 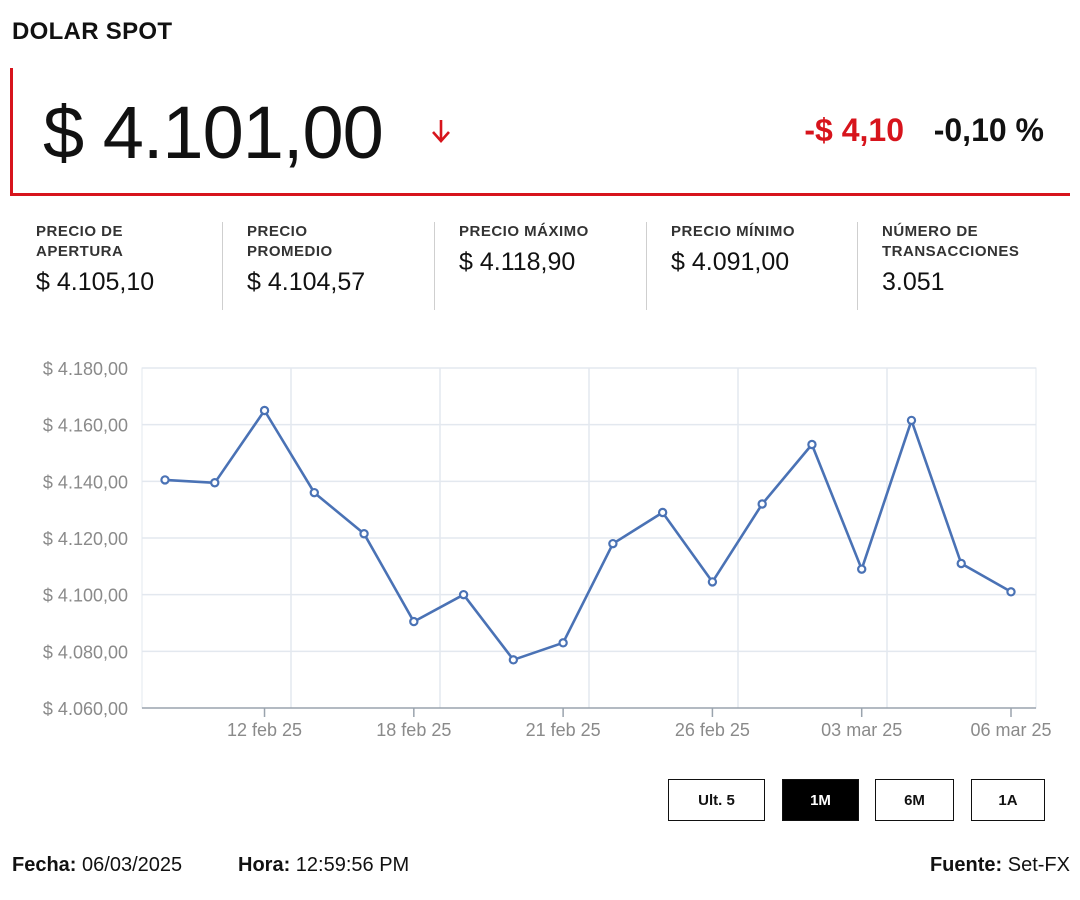 What do you see at coordinates (951, 241) in the screenshot?
I see `stat-label: NÚMERO DE TRANSACCIONES` at bounding box center [951, 241].